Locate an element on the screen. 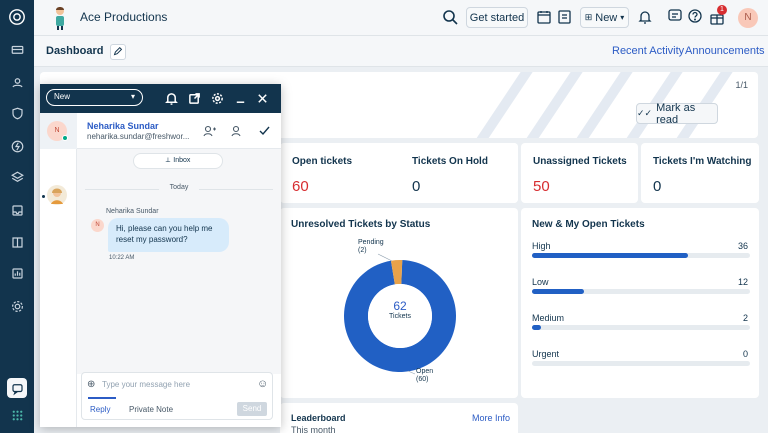 The width and height of the screenshot is (768, 433). chat-bubble-icon is located at coordinates (675, 16).